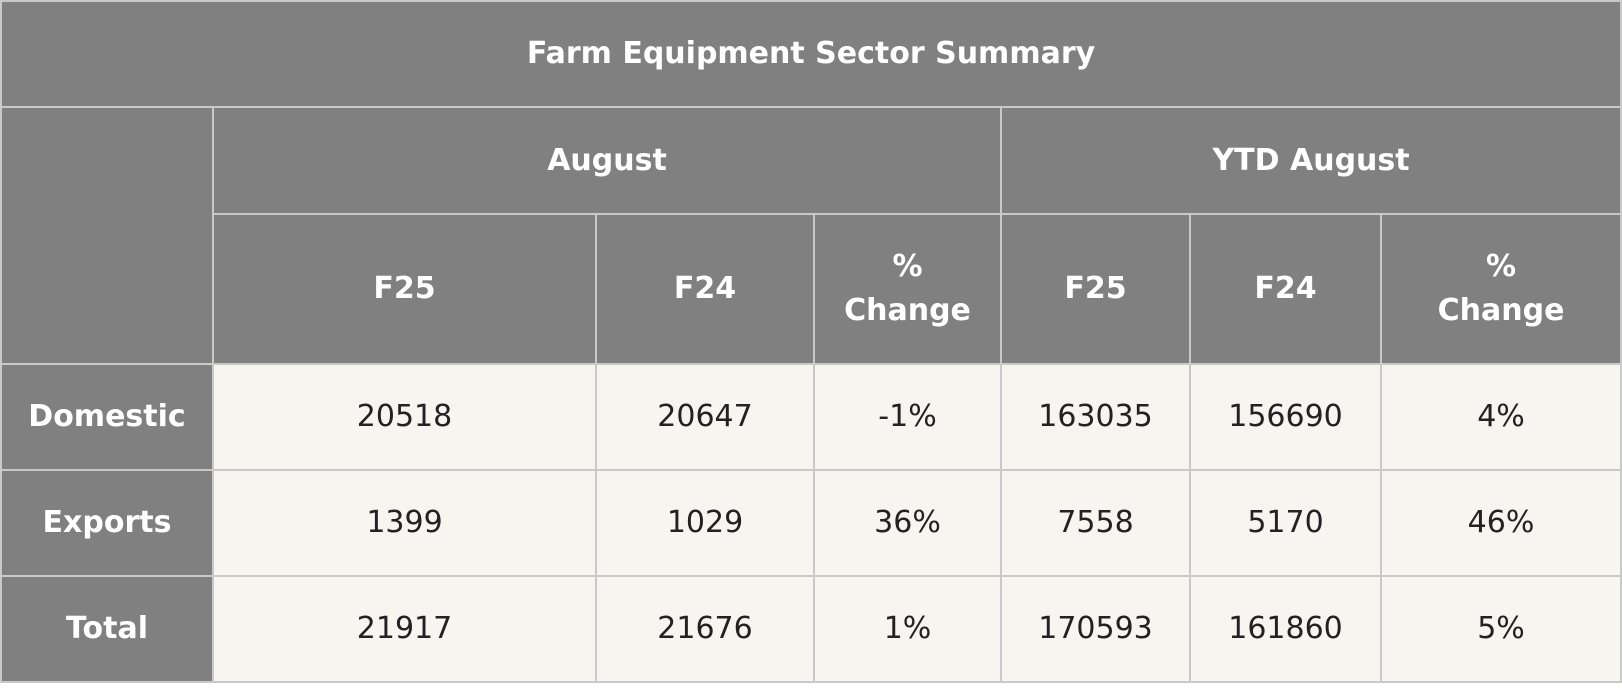 Image resolution: width=1622 pixels, height=690 pixels. I want to click on table-cell: 4%, so click(1500, 417).